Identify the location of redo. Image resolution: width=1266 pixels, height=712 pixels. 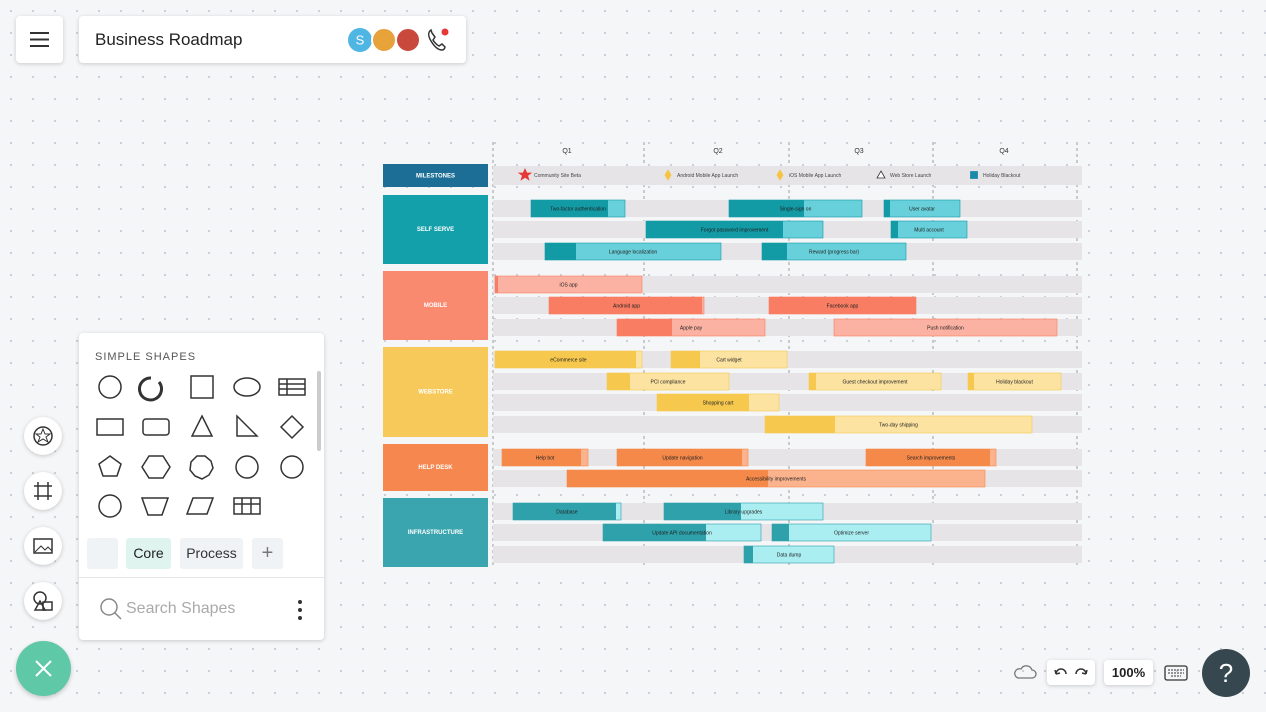
(1081, 671).